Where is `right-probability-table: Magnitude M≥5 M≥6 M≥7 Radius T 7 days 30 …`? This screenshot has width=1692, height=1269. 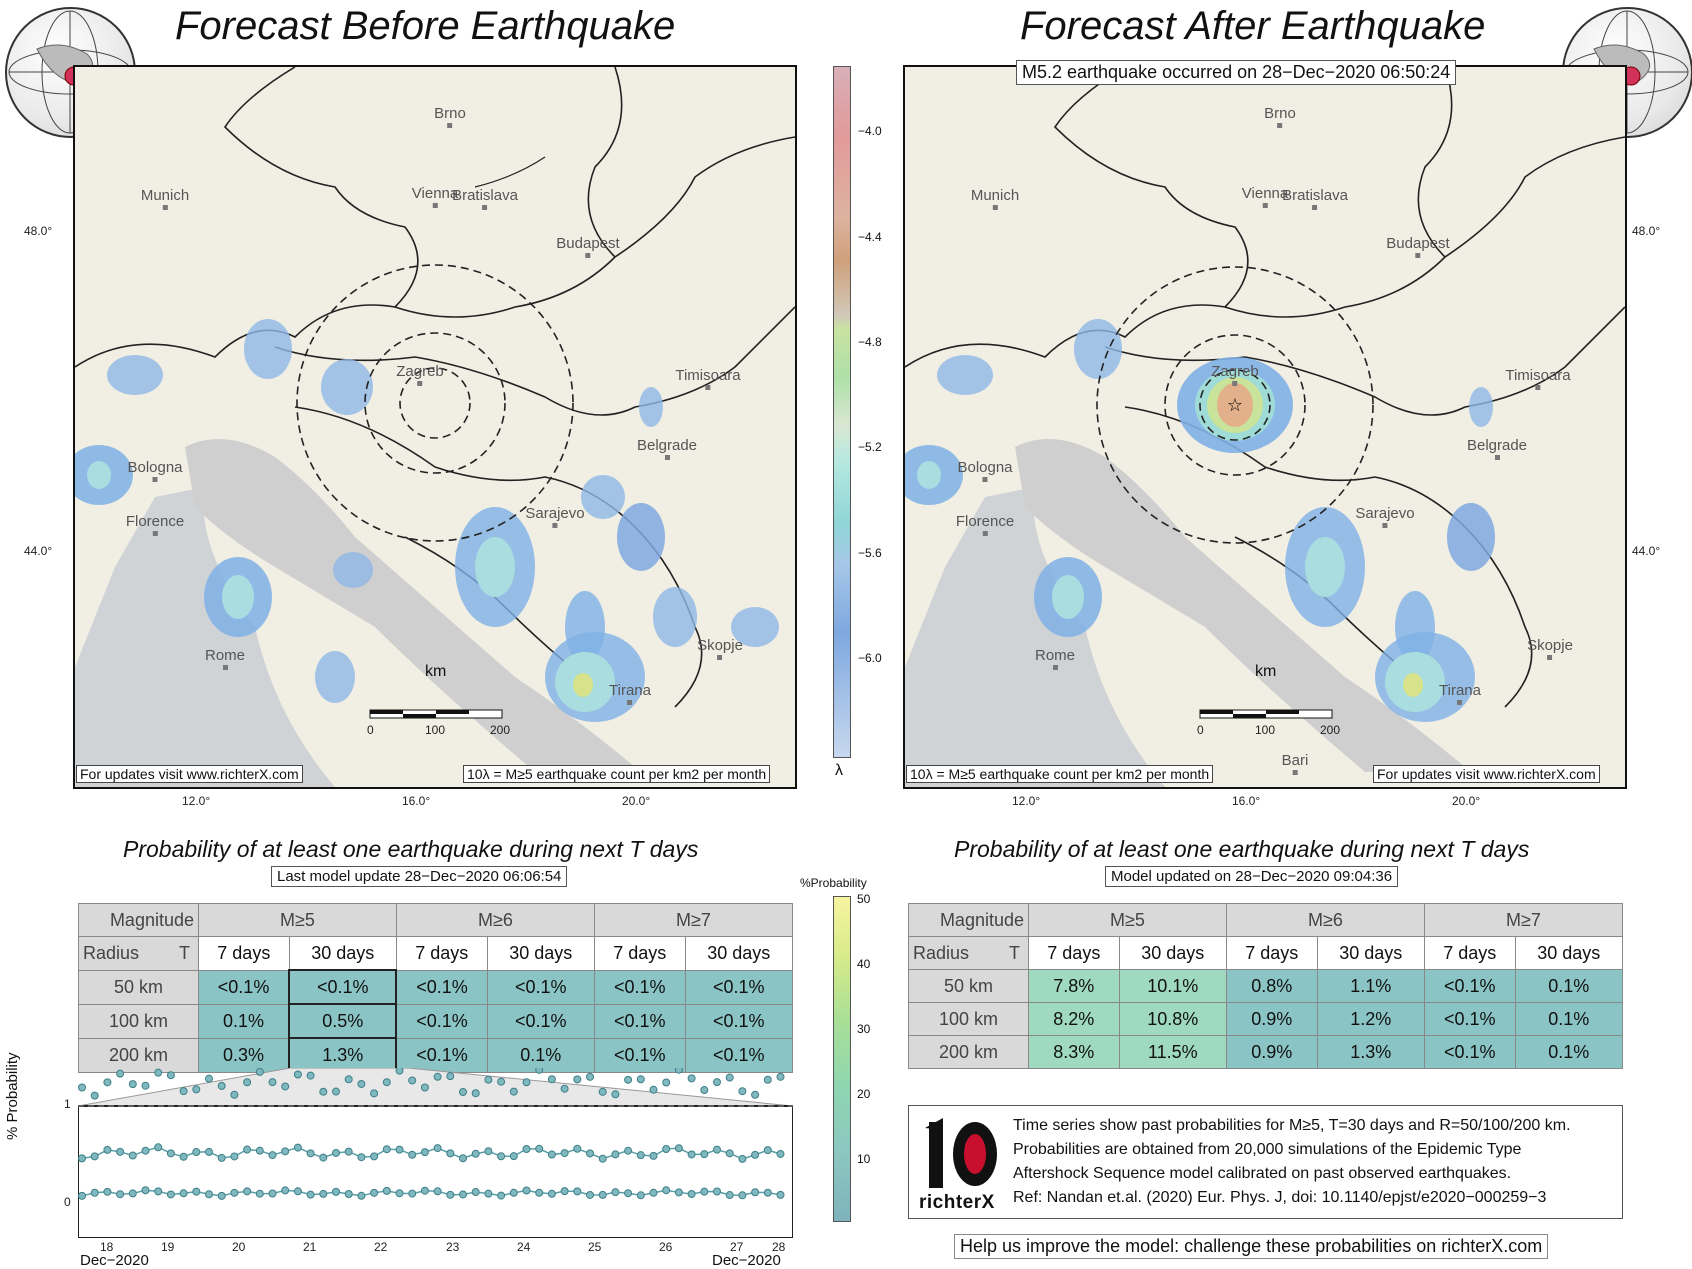
right-probability-table: Magnitude M≥5 M≥6 M≥7 Radius T 7 days 30 … is located at coordinates (1266, 986).